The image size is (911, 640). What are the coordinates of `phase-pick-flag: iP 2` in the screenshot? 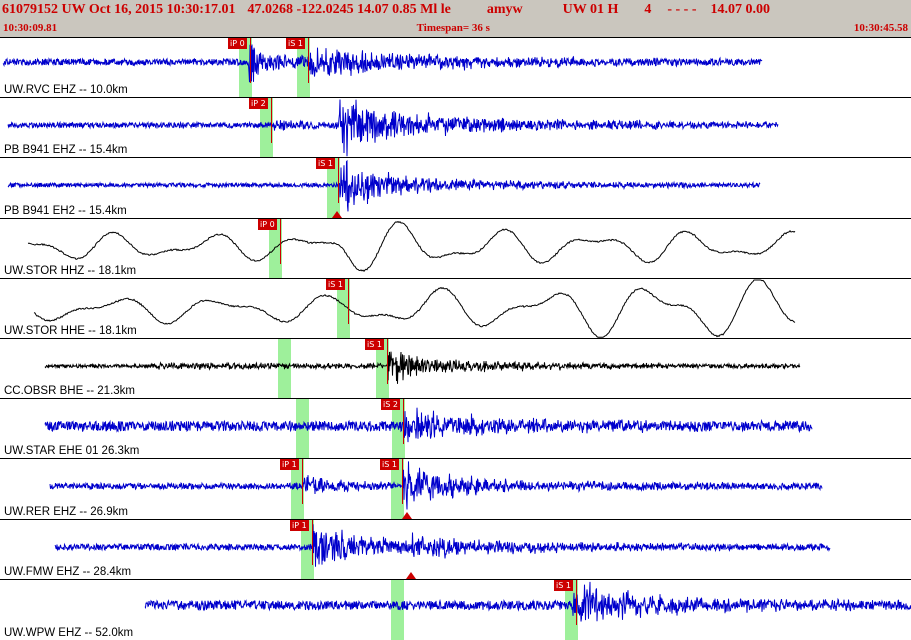 It's located at (258, 104).